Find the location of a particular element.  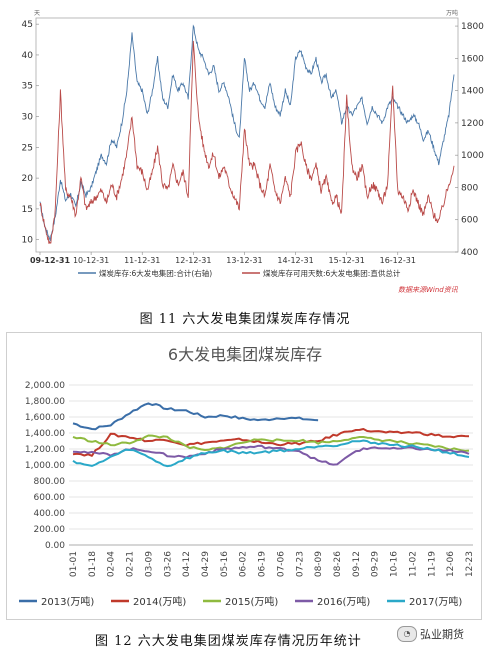

x-tick-label: 07-23 is located at coordinates (300, 564).